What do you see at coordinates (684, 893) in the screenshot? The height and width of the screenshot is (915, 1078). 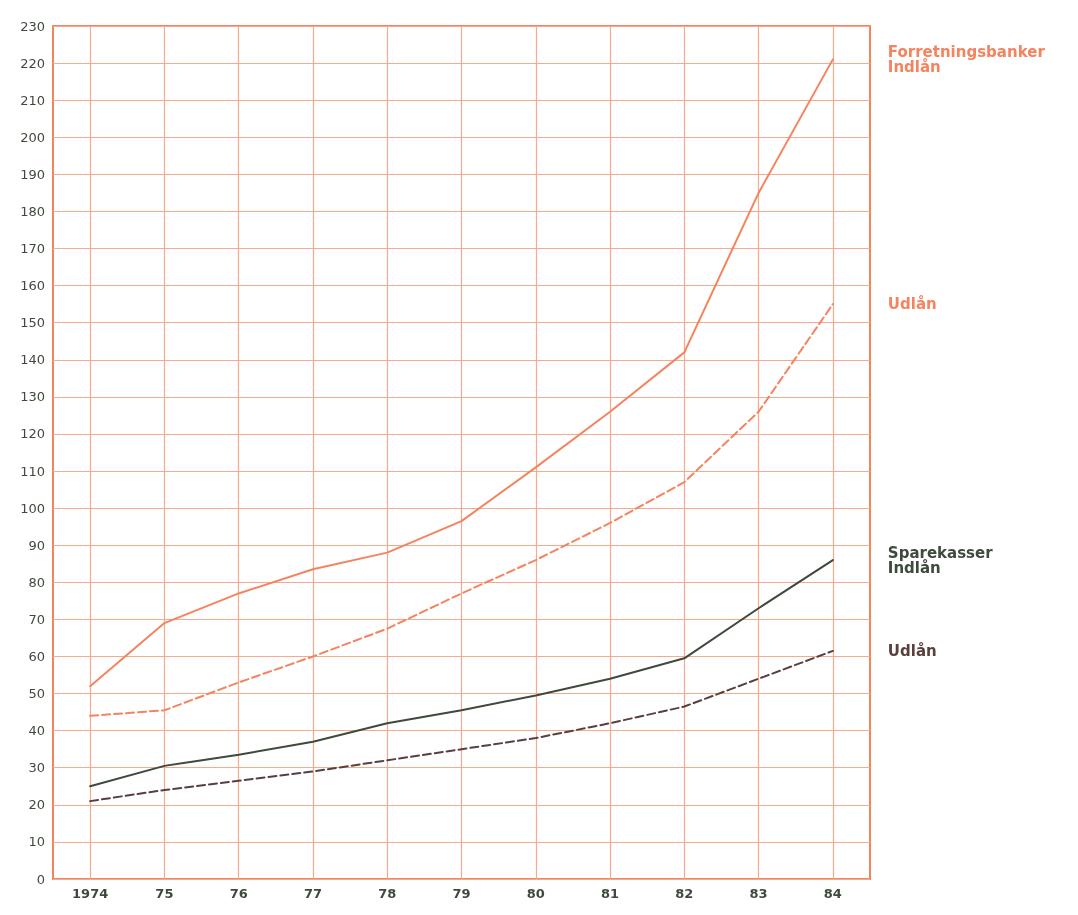 I see `x-tick-label: 82` at bounding box center [684, 893].